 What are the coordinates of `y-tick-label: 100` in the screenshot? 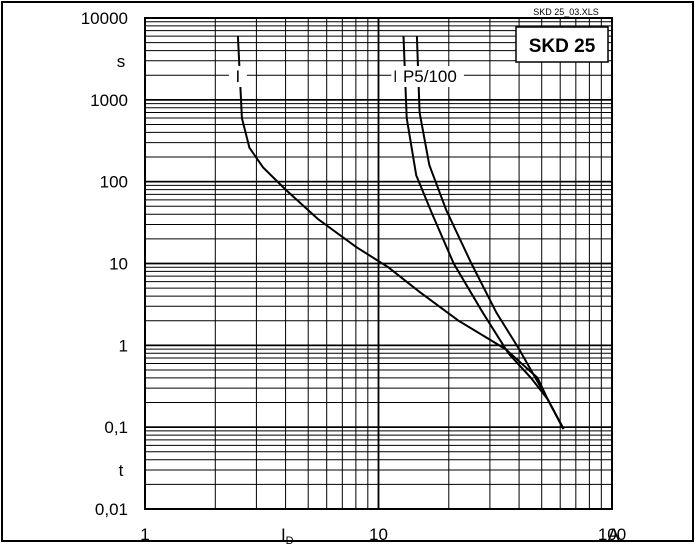 It's located at (114, 182).